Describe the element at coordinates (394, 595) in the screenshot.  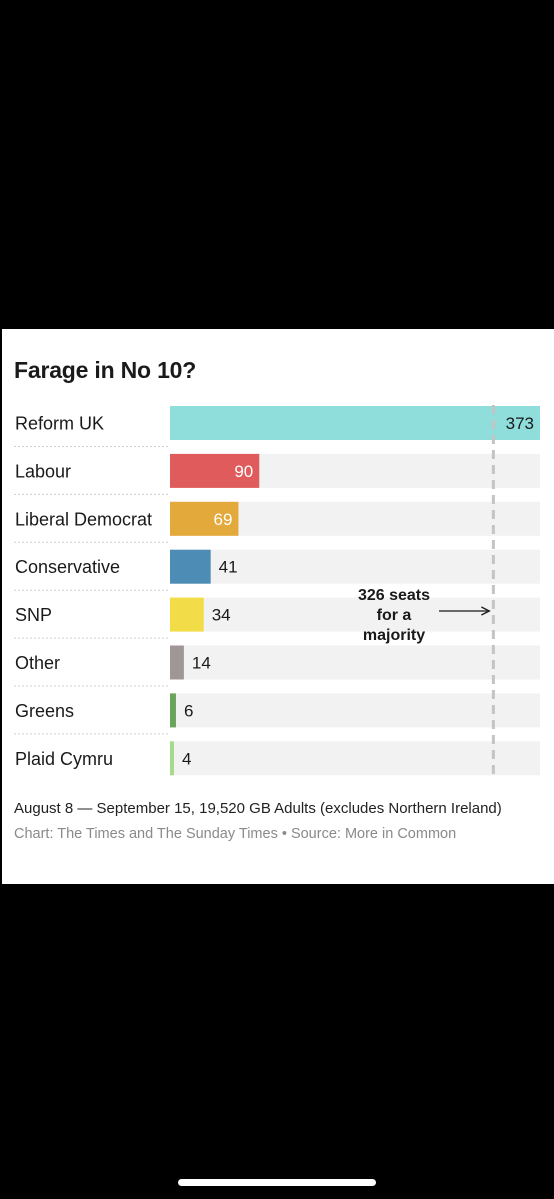
I see `majority-annotation-line: 326 seats` at that location.